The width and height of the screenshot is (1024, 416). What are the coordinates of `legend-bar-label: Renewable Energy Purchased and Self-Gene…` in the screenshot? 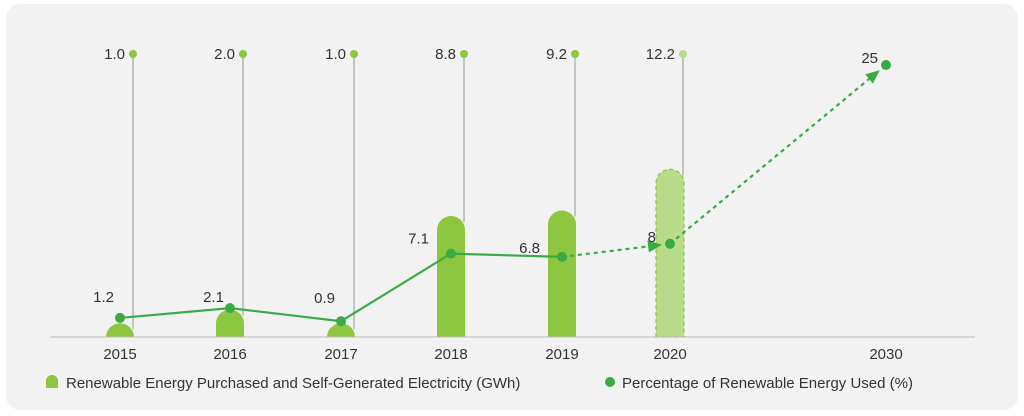 It's located at (293, 383).